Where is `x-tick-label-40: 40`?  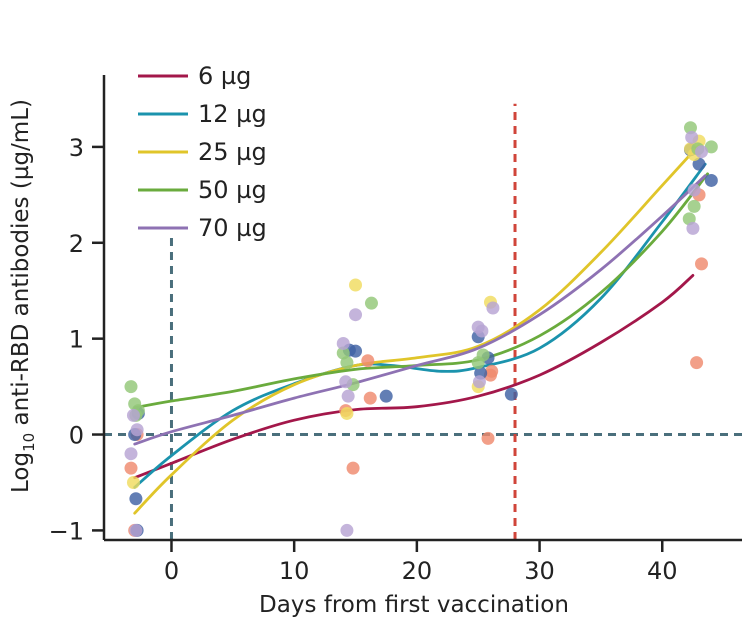
x-tick-label-40: 40 is located at coordinates (662, 571).